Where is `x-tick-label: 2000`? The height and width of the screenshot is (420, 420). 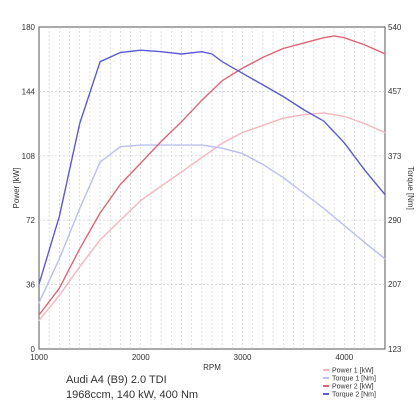 x-tick-label: 2000 is located at coordinates (141, 357).